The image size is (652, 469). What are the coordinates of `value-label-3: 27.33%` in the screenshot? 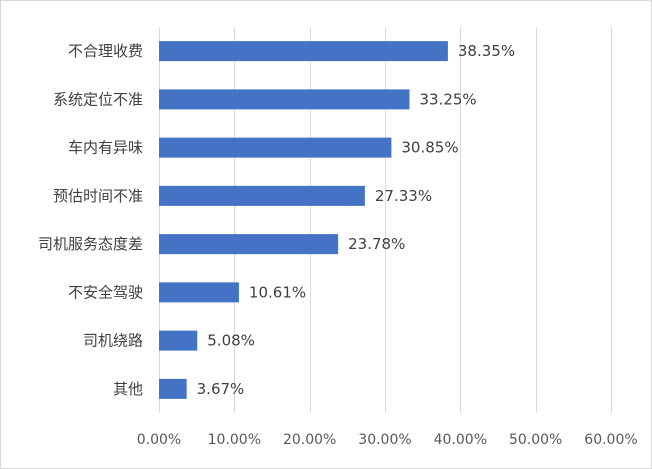 It's located at (403, 196).